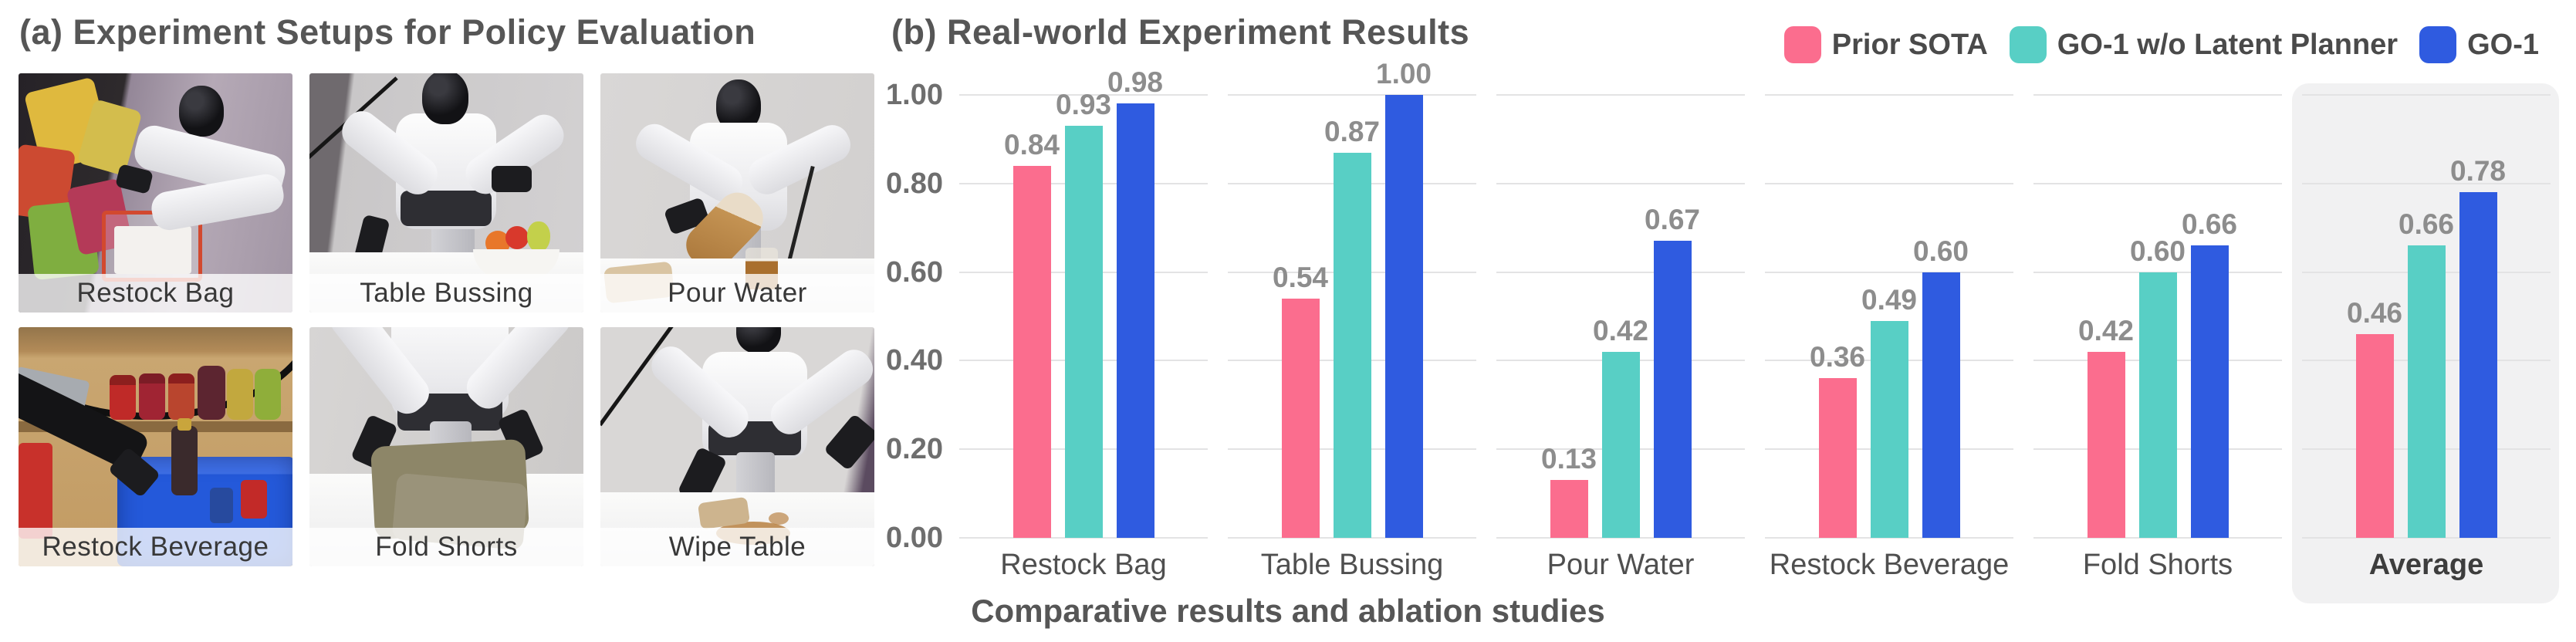  I want to click on bar-prior-sota: 0.84, so click(1032, 333).